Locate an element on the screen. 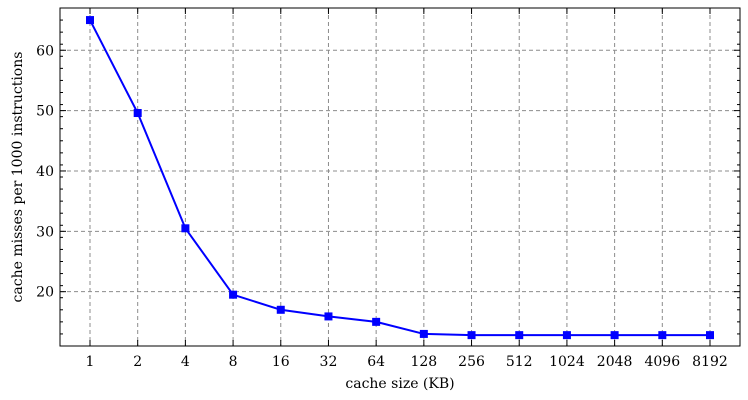 This screenshot has height=400, width=748. y-axis-label: cache misses per 1000 instructions is located at coordinates (18, 177).